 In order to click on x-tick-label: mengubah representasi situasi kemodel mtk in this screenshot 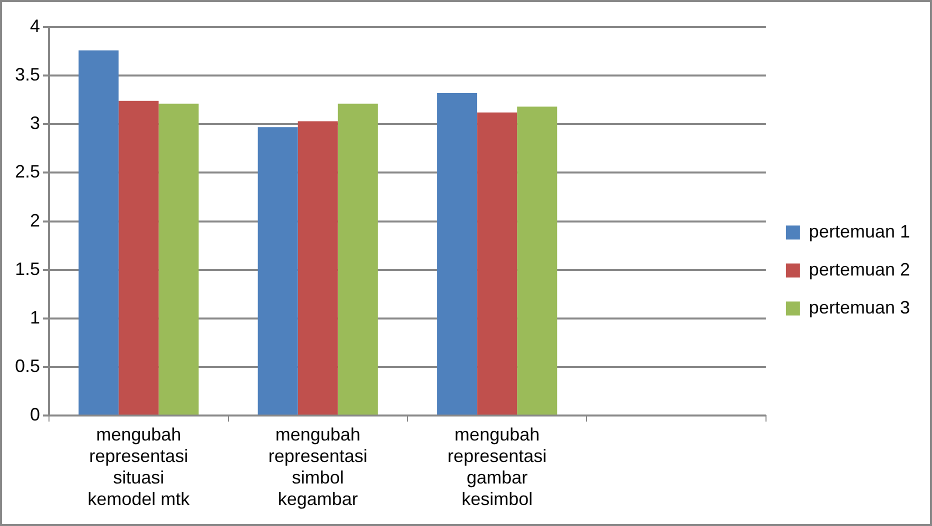, I will do `click(139, 467)`.